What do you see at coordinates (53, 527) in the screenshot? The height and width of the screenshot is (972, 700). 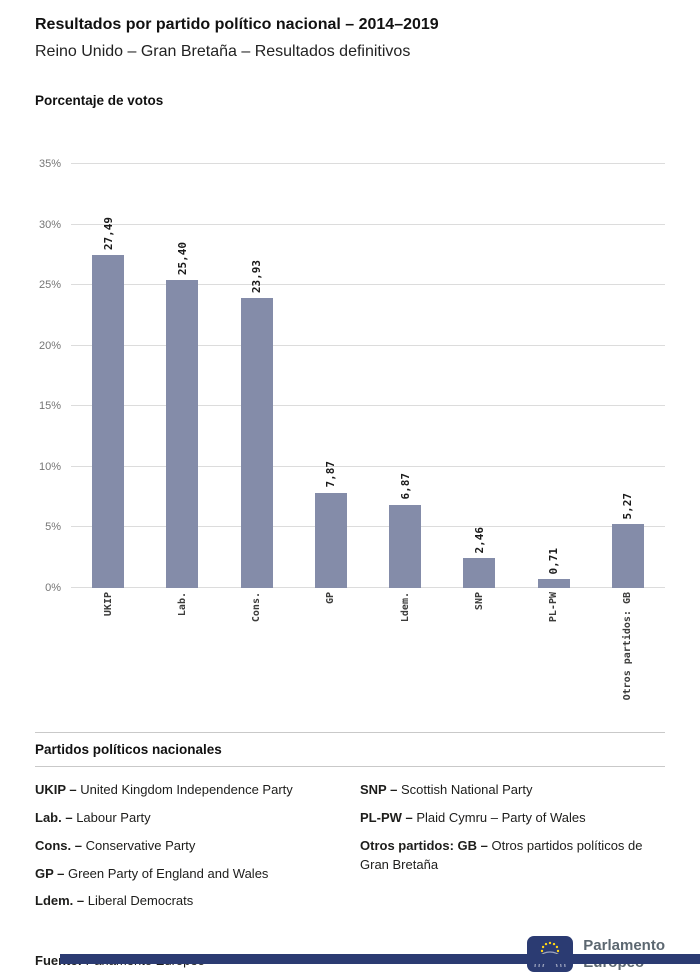 I see `y-tick-label: 5%` at bounding box center [53, 527].